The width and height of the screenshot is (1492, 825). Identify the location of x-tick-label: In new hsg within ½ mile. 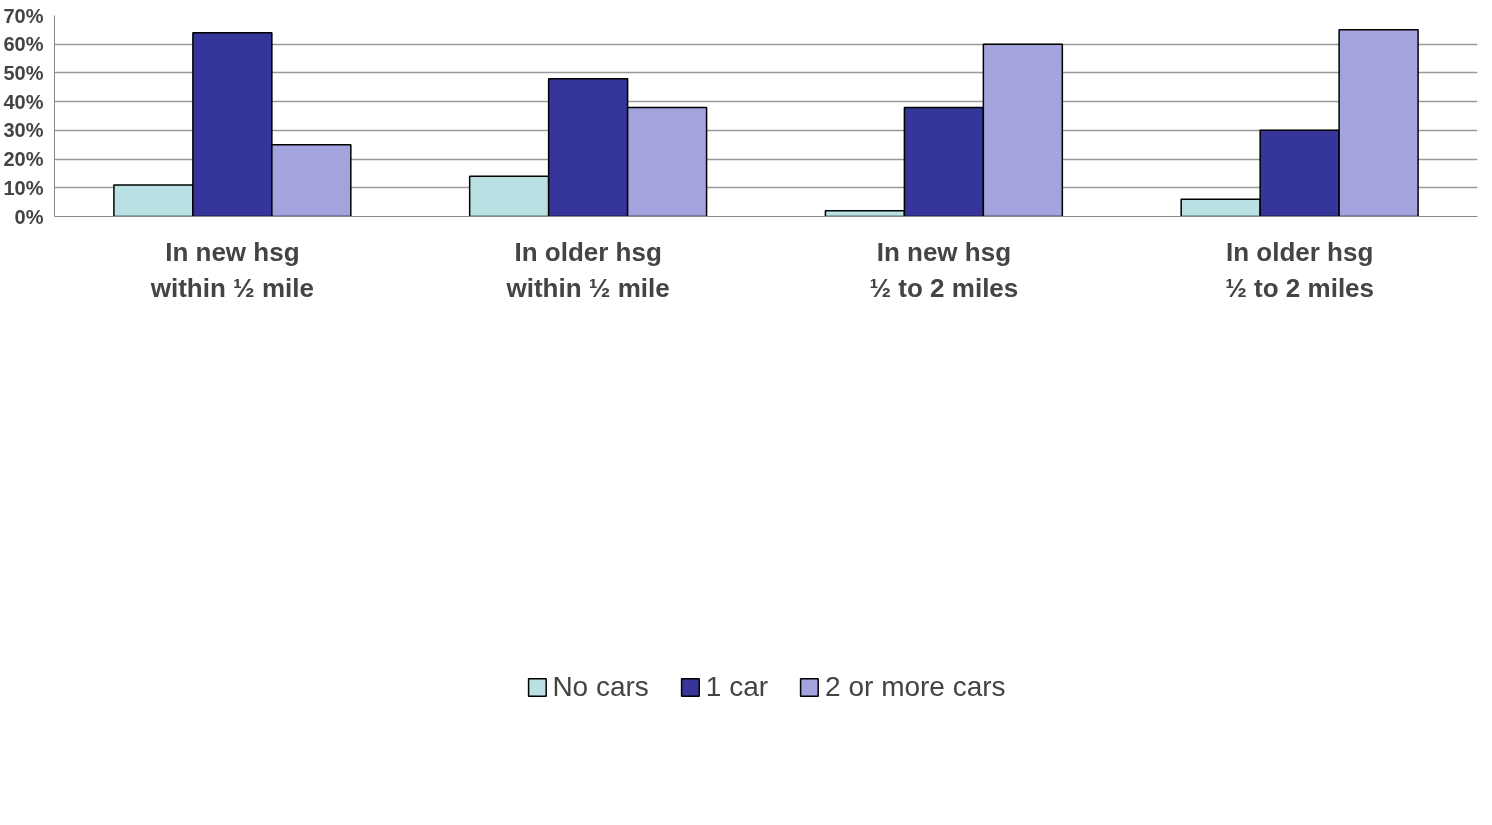
(231, 269).